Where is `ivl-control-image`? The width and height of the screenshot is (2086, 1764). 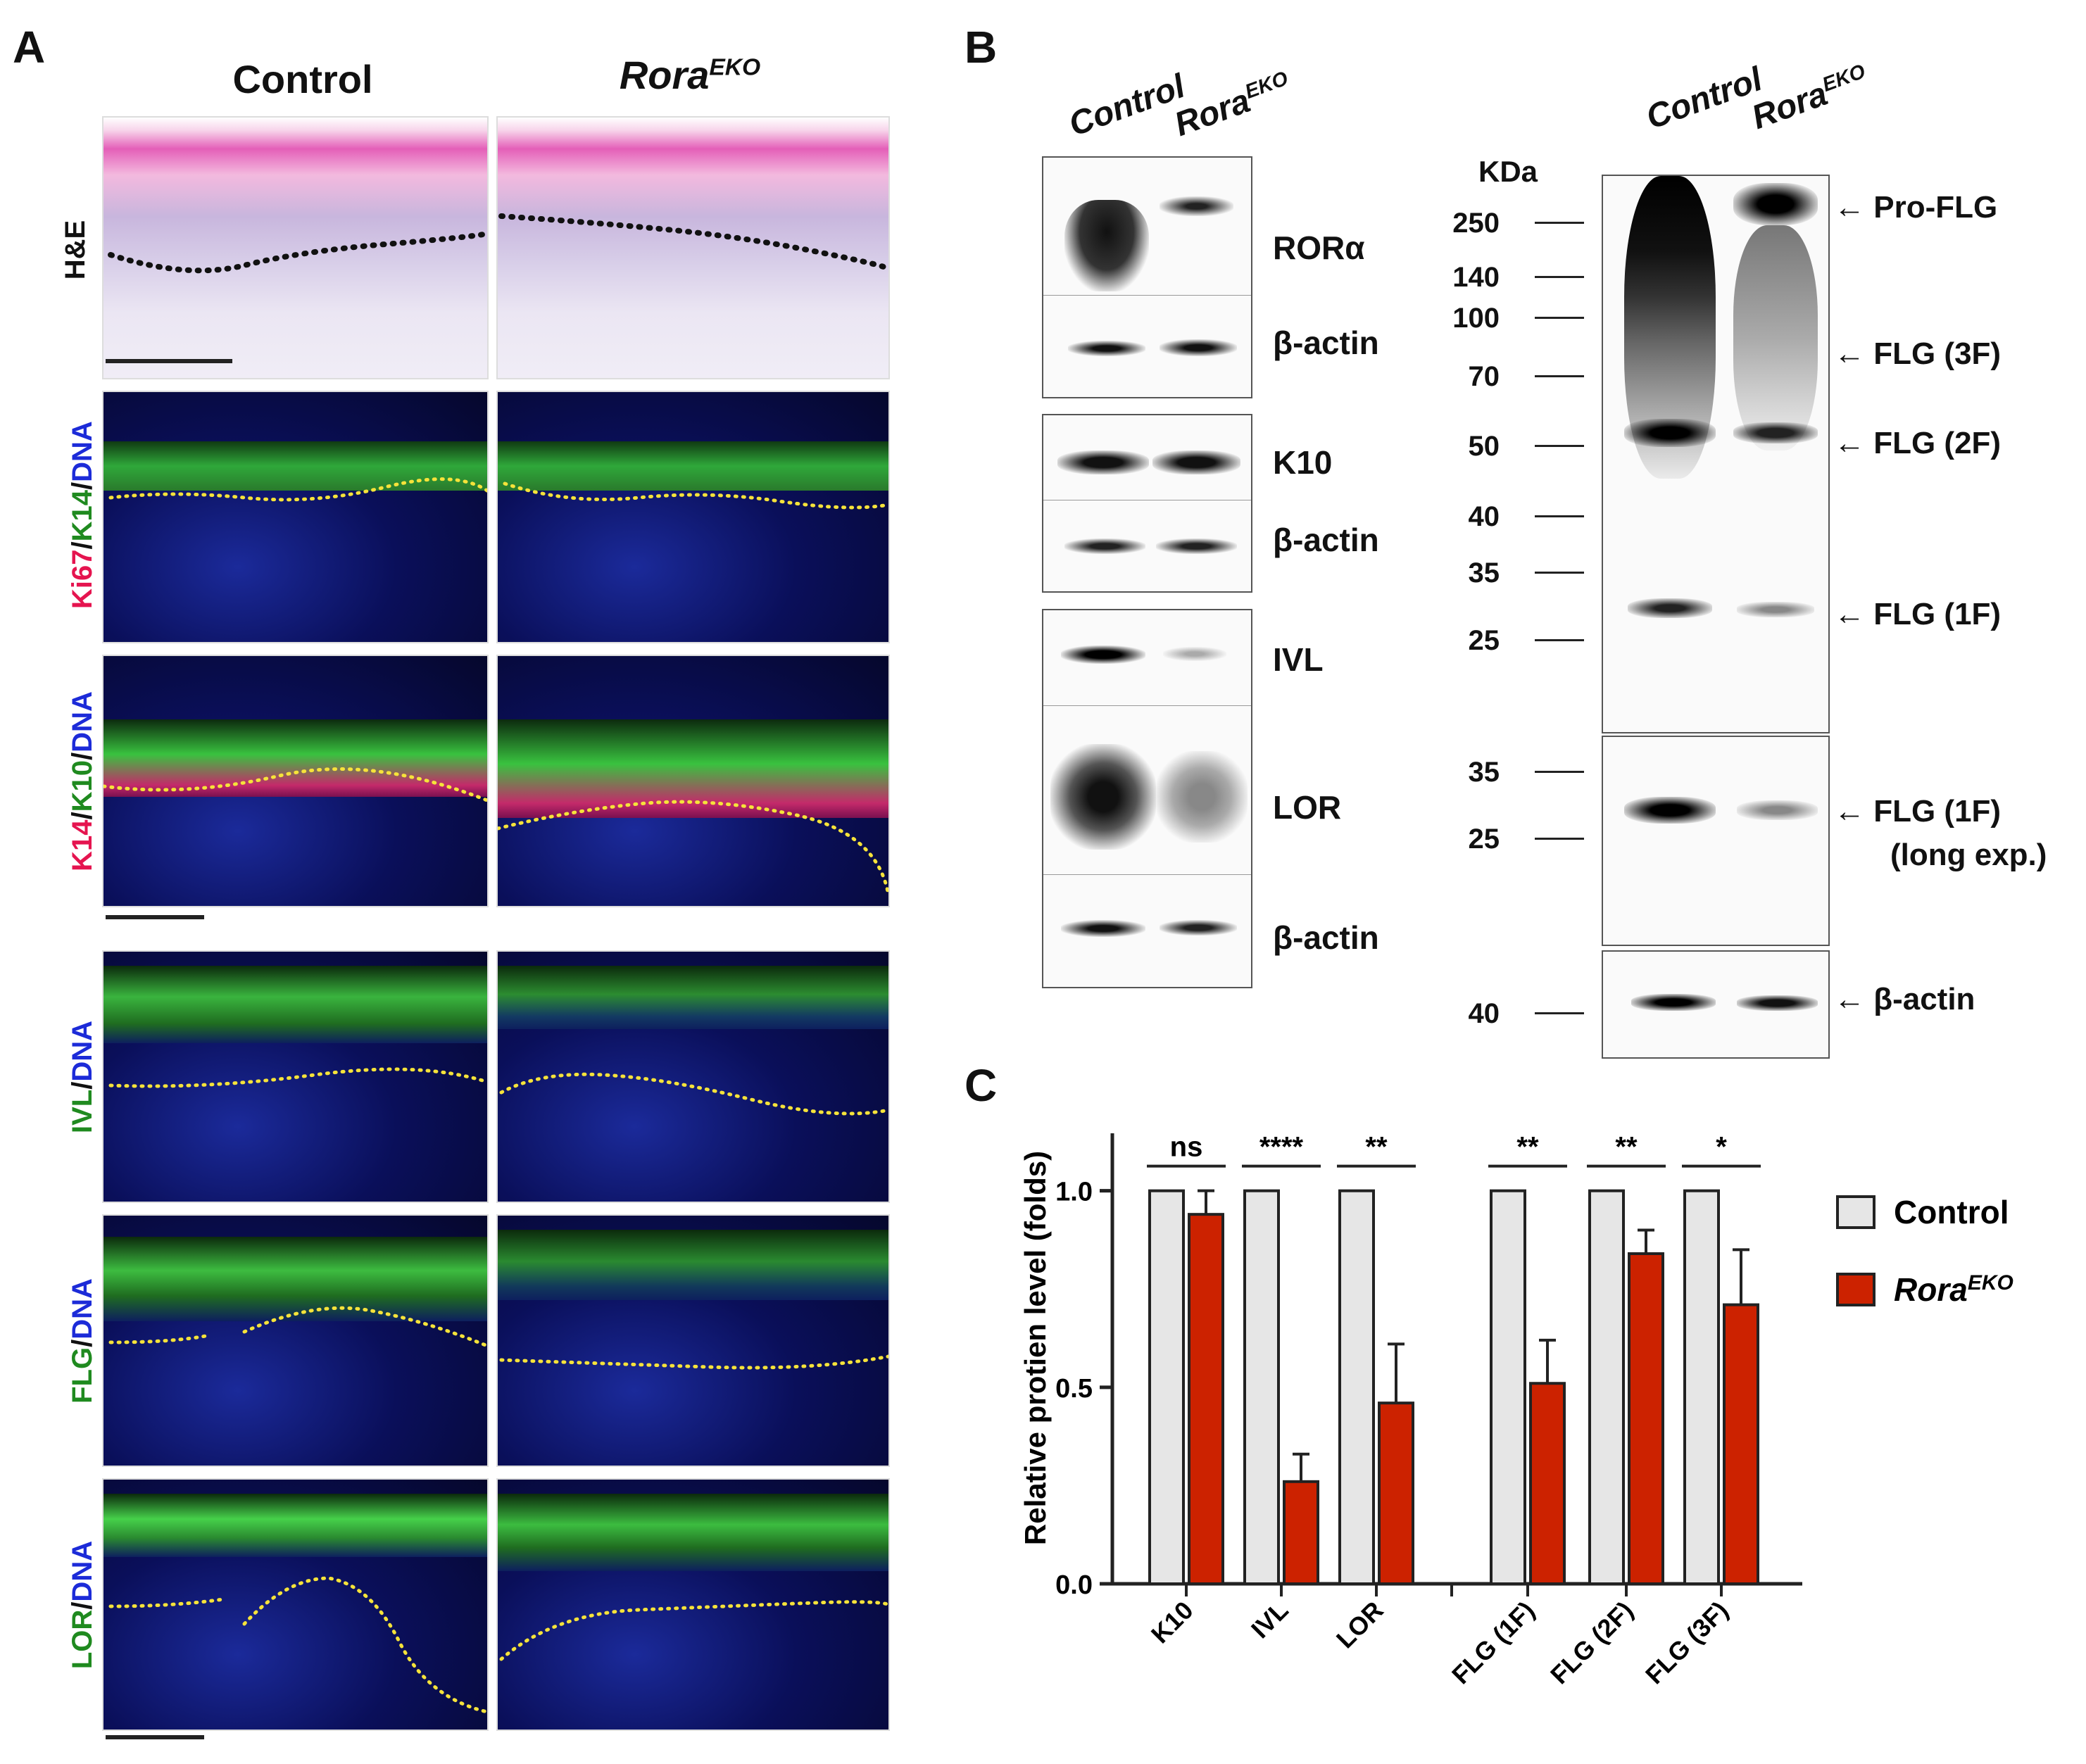 ivl-control-image is located at coordinates (295, 1076).